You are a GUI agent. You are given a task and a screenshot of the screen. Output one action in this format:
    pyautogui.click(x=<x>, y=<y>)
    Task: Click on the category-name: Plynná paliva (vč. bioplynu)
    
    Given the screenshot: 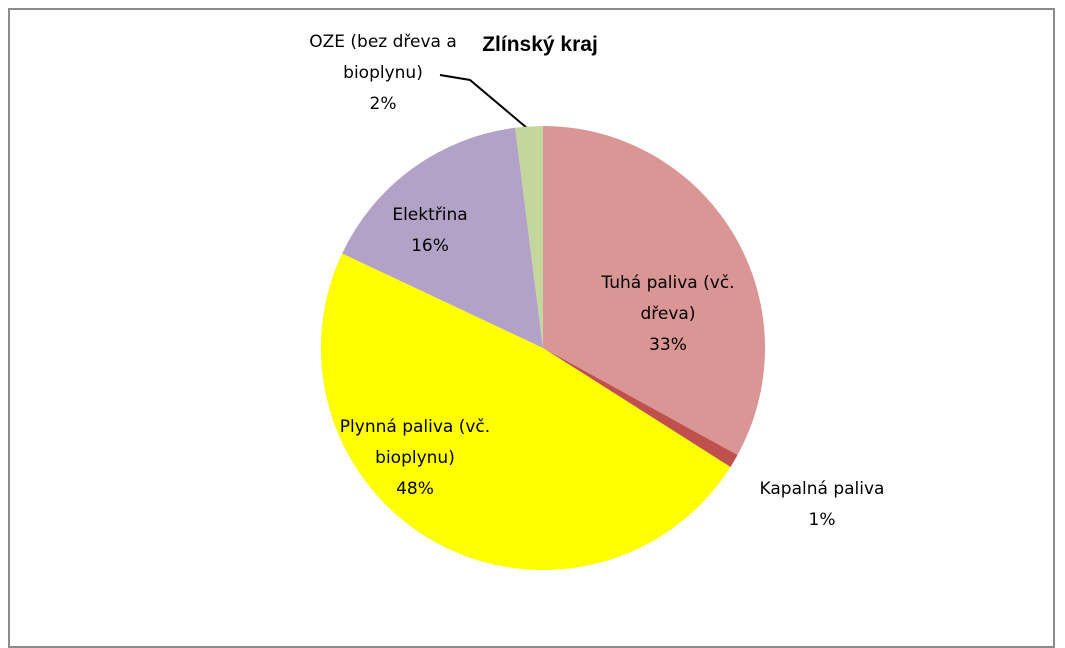 What is the action you would take?
    pyautogui.click(x=415, y=442)
    